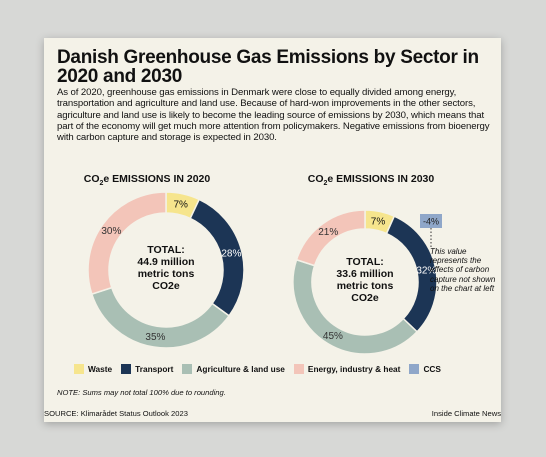  What do you see at coordinates (116, 413) in the screenshot?
I see `source: SOURCE: Klimarådet Status Outlook 2023` at bounding box center [116, 413].